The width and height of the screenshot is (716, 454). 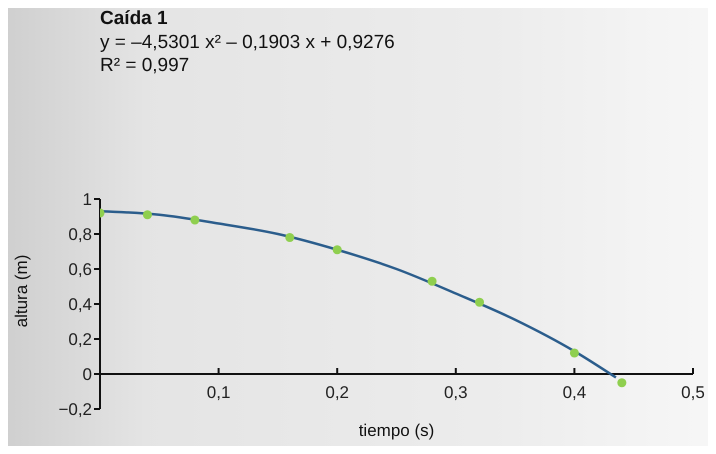 I want to click on y-tick-label: −0,2, so click(x=75, y=410).